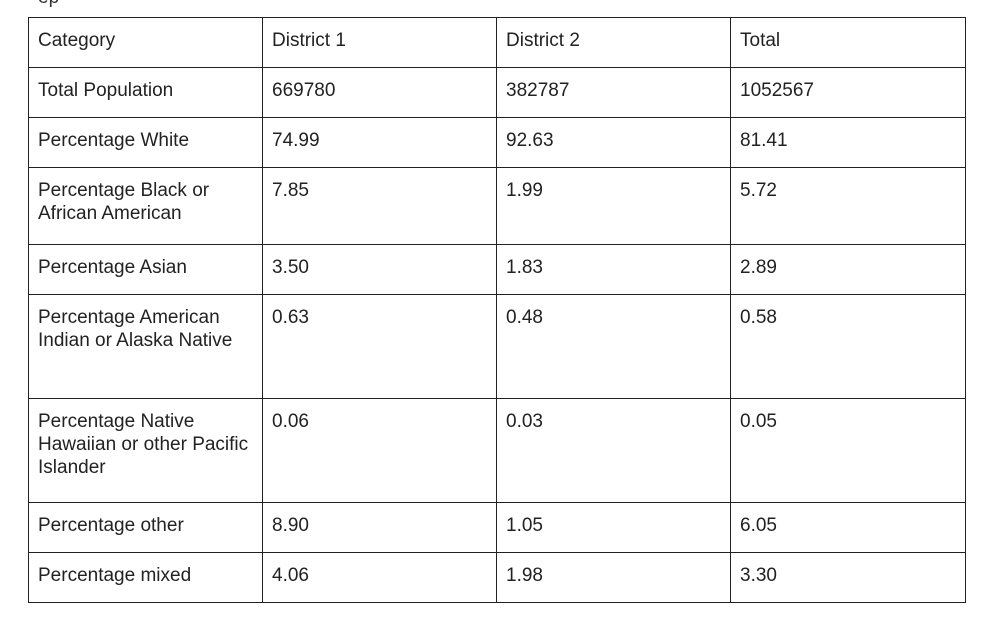  I want to click on total-cell: 0.05, so click(848, 450).